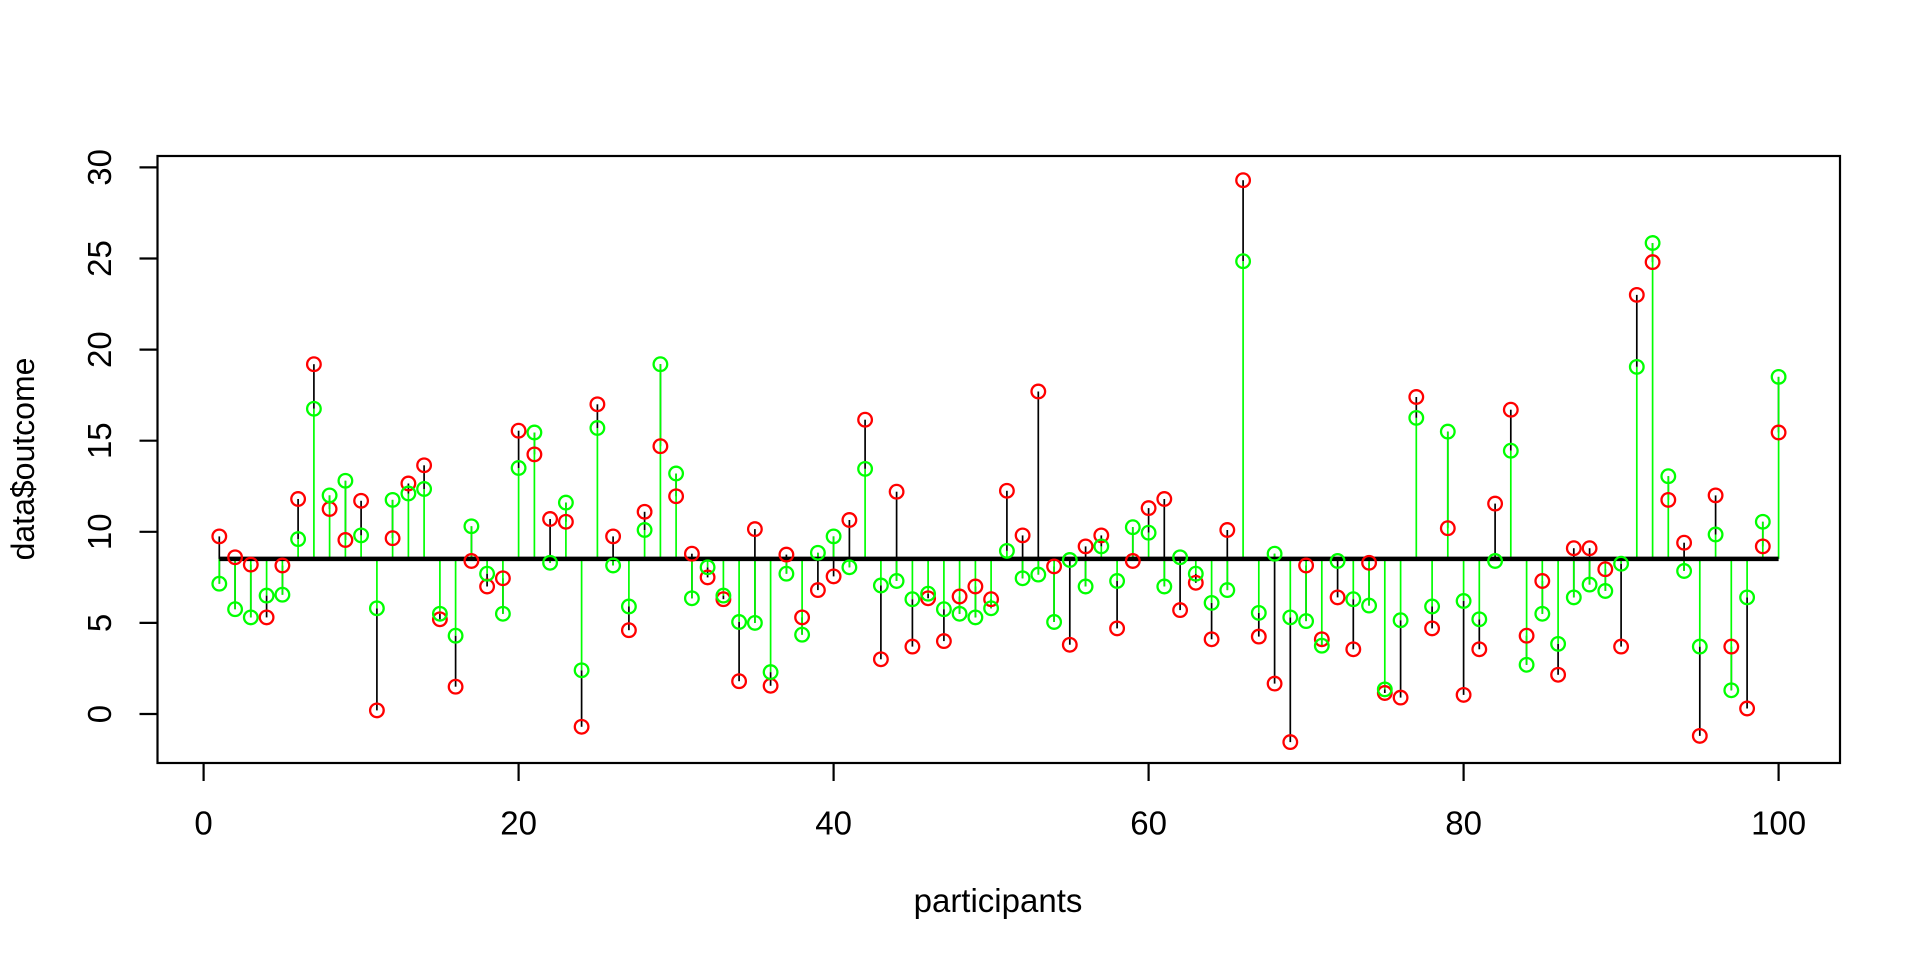 This screenshot has width=1920, height=960. What do you see at coordinates (1463, 823) in the screenshot?
I see `svg-text: 80` at bounding box center [1463, 823].